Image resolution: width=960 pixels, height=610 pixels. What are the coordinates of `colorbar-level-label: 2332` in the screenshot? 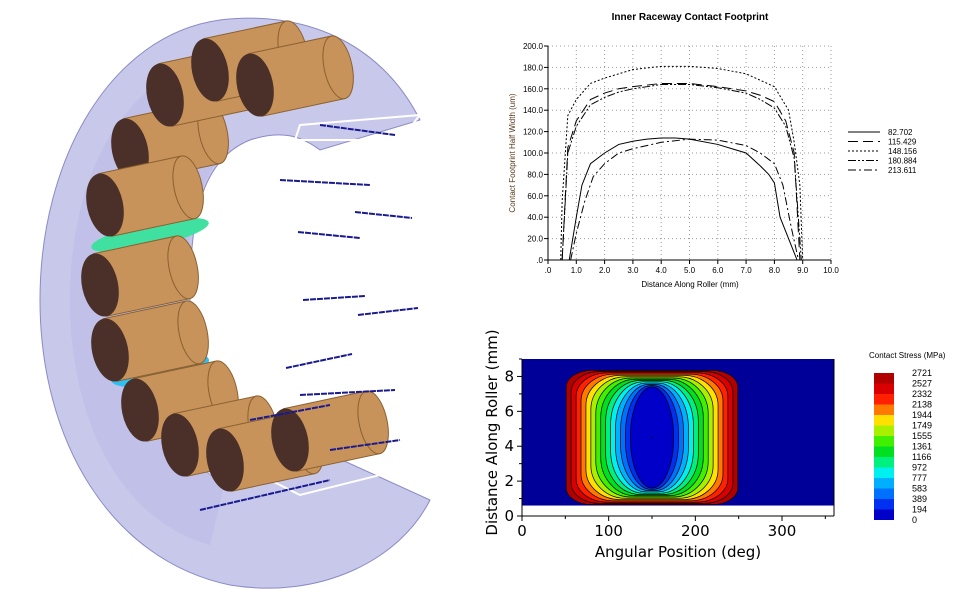 It's located at (922, 394).